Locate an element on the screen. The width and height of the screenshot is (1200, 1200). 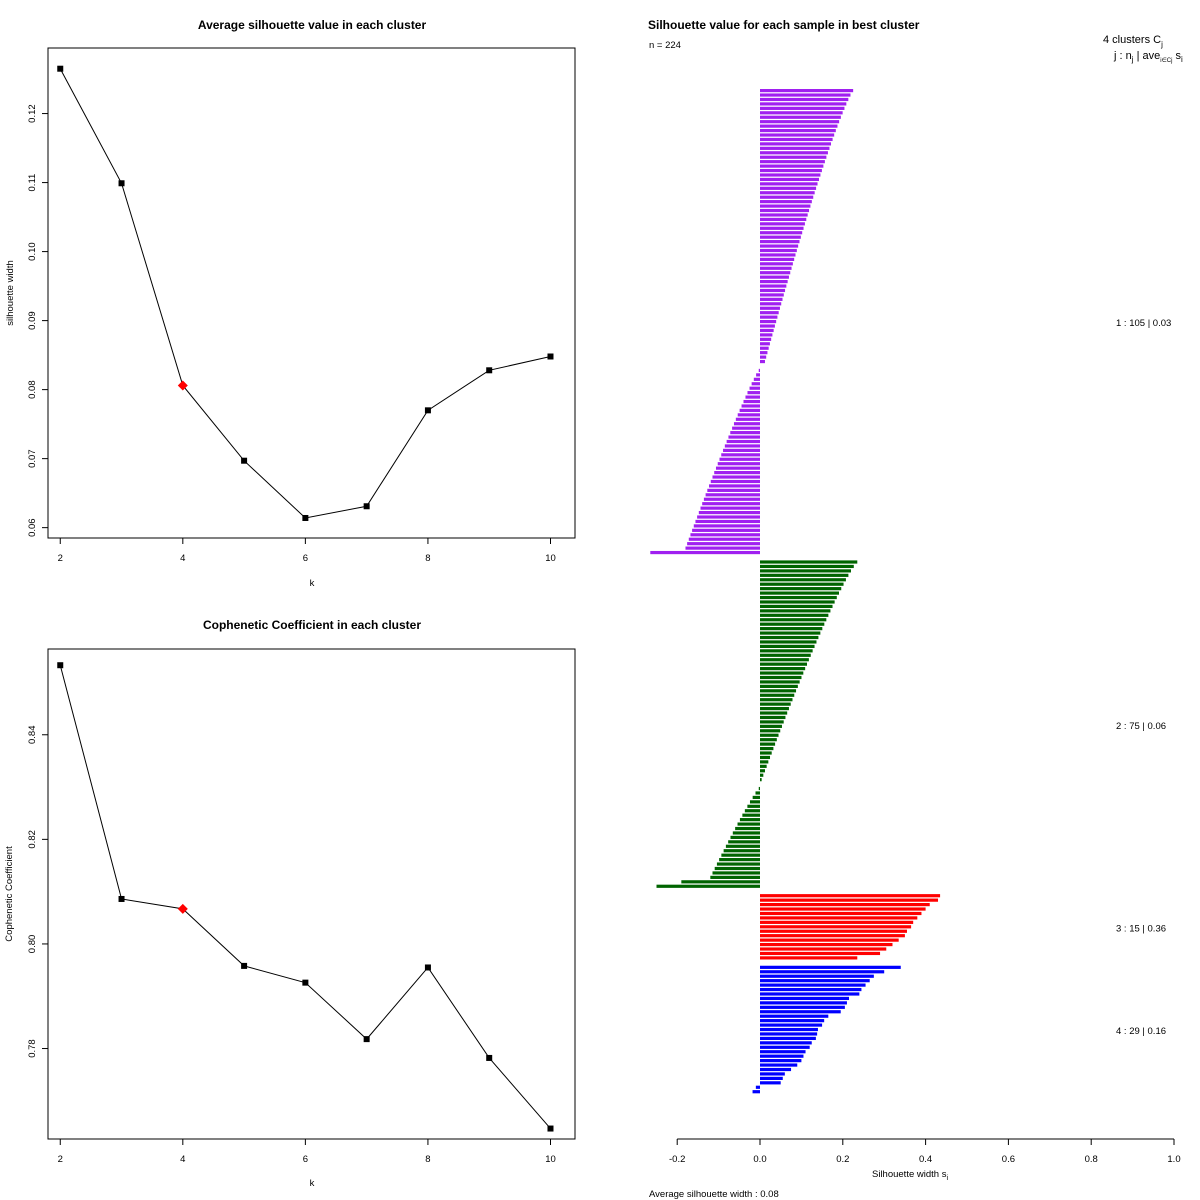
y-tick-label: 0.10 is located at coordinates (32, 251).